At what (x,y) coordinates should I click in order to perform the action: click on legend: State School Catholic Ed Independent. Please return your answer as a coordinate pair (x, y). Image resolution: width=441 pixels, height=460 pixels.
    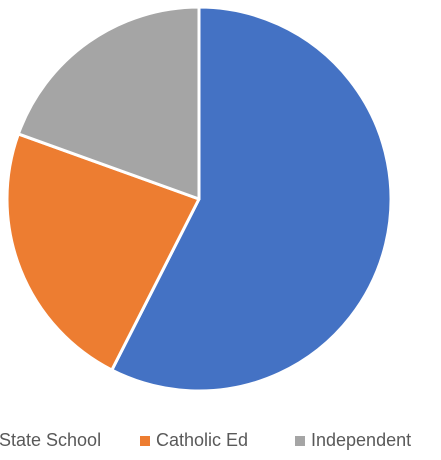
    Looking at the image, I should click on (220, 442).